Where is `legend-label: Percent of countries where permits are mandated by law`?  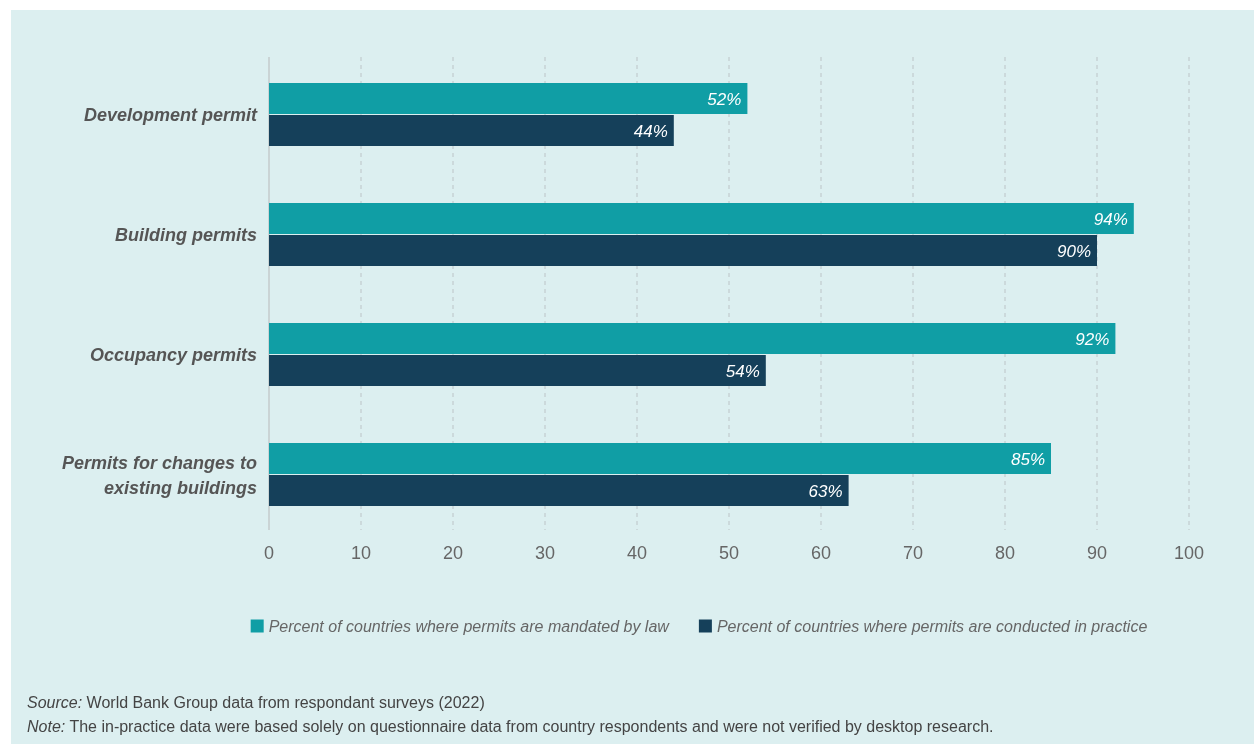 legend-label: Percent of countries where permits are mandated by law is located at coordinates (469, 626).